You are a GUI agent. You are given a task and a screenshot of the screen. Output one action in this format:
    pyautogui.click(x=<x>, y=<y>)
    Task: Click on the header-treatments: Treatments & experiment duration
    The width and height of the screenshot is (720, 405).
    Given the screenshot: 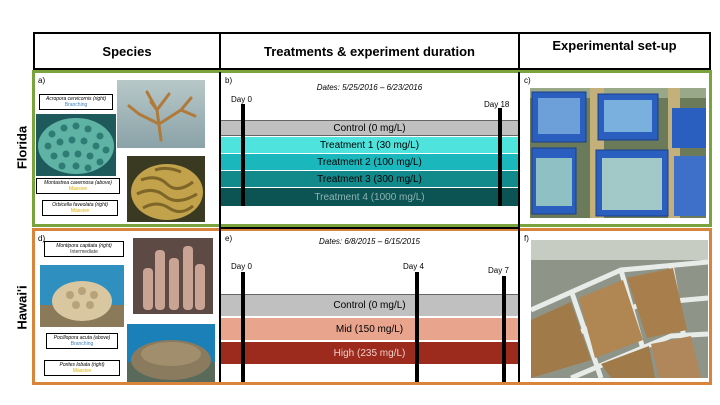 What is the action you would take?
    pyautogui.click(x=369, y=51)
    